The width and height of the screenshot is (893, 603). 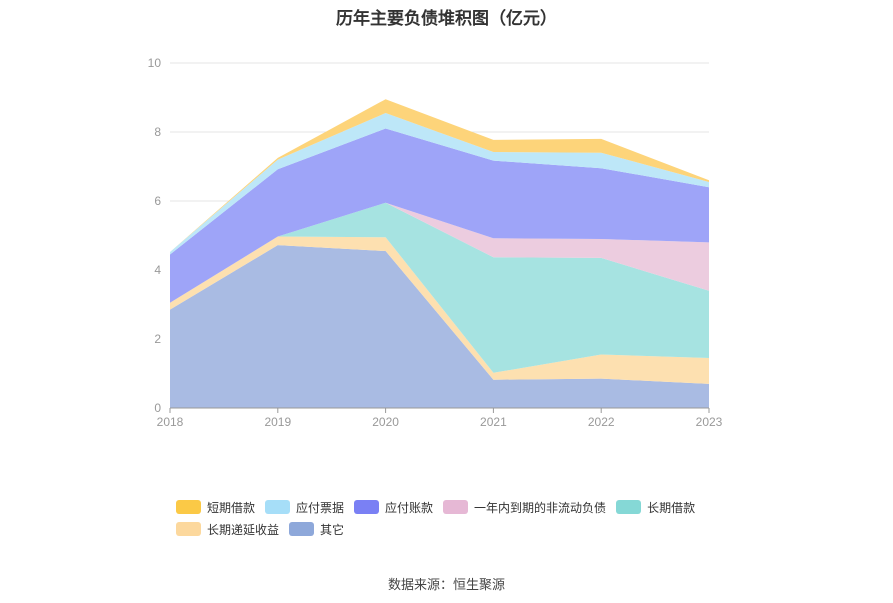 What do you see at coordinates (320, 507) in the screenshot?
I see `legend-label: 应付票据` at bounding box center [320, 507].